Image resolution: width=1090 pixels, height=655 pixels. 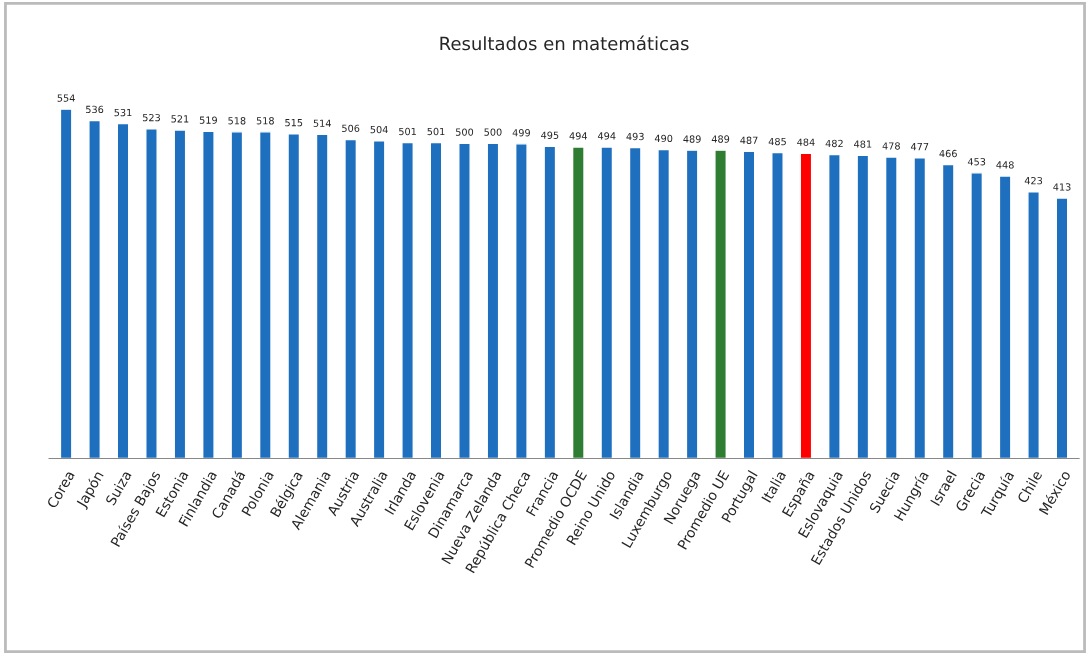 I want to click on data-label: 485, so click(x=777, y=141).